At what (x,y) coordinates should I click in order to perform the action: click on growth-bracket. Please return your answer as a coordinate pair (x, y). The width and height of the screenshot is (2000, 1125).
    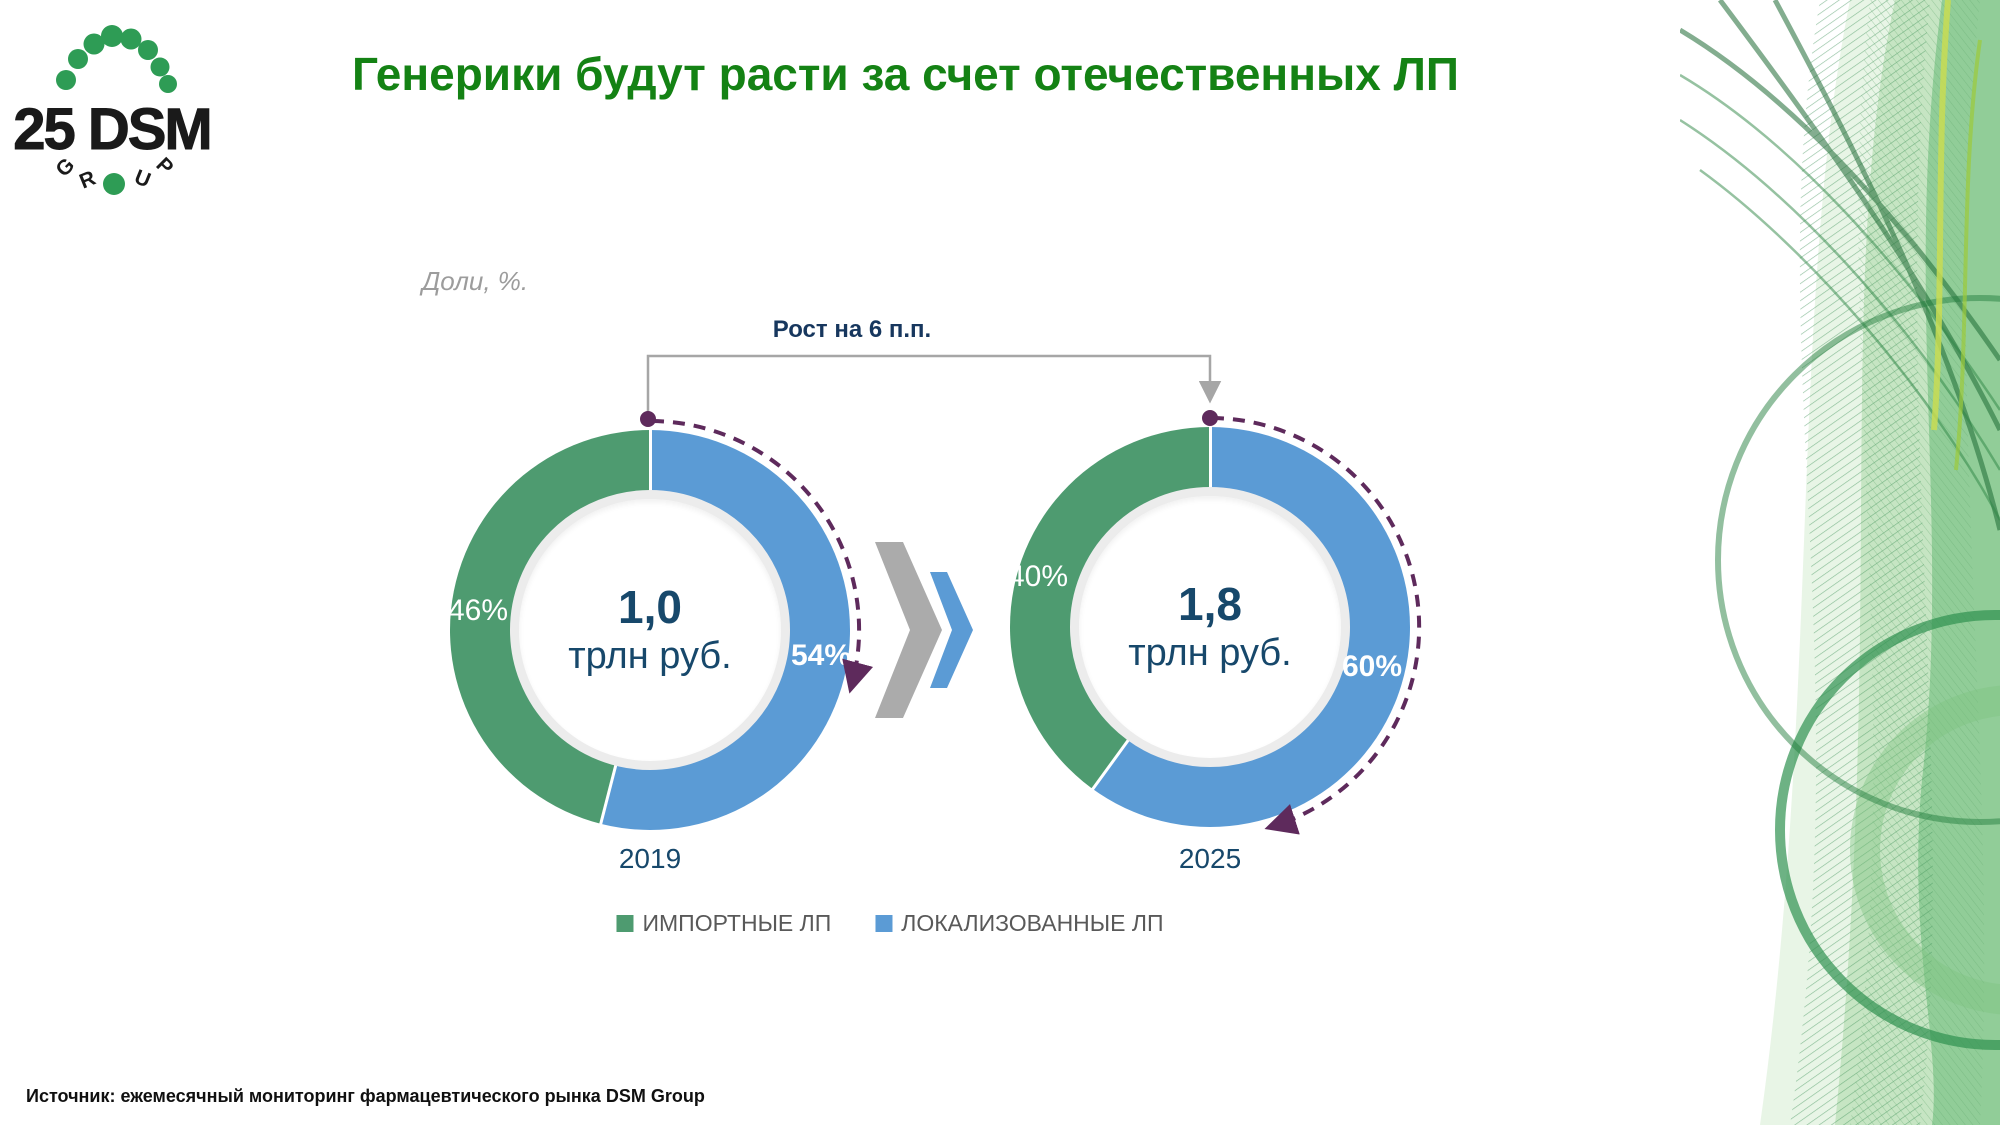
    Looking at the image, I should click on (934, 384).